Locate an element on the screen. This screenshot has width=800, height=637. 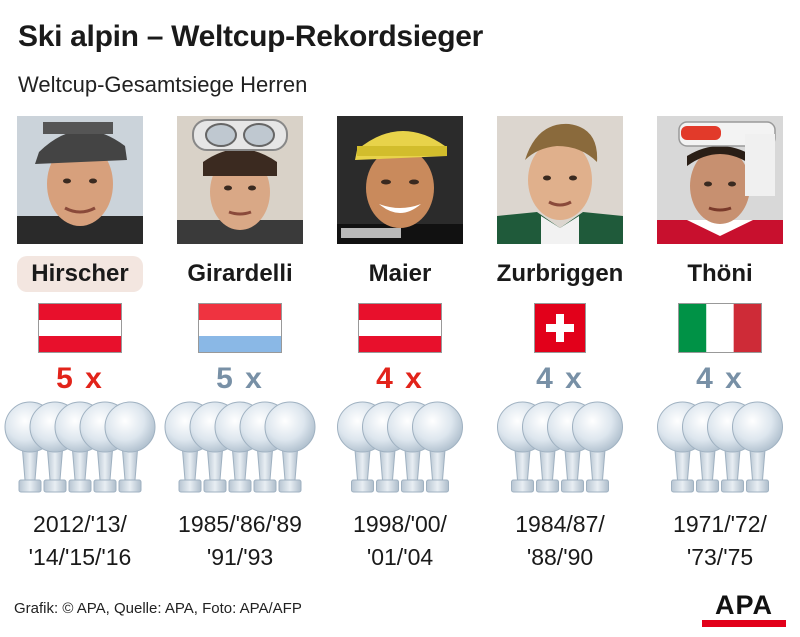
title-years: 2012/'13/ '14/'15/'16 is located at coordinates (80, 541).